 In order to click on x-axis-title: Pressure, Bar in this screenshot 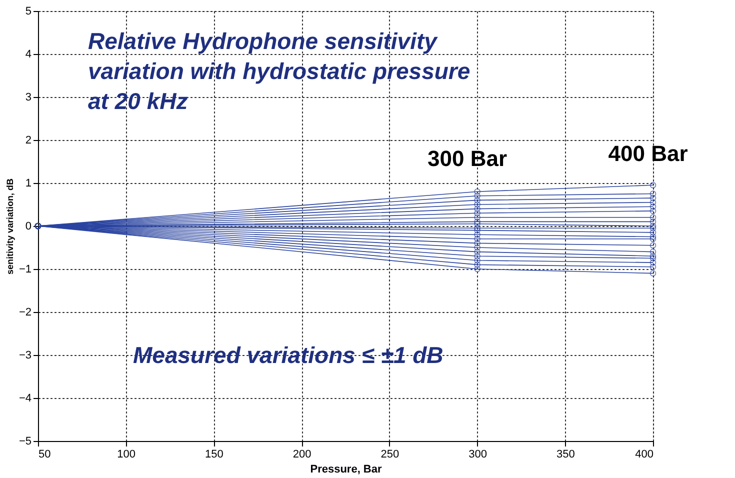, I will do `click(346, 470)`.